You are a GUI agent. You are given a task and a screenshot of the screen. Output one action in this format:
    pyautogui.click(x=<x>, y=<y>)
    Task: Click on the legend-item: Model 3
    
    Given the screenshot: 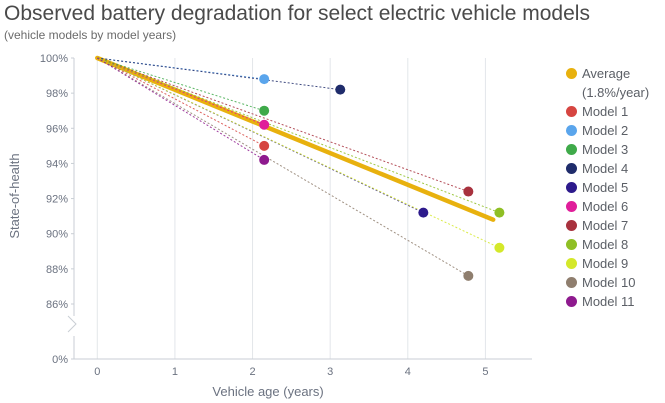 What is the action you would take?
    pyautogui.click(x=615, y=149)
    